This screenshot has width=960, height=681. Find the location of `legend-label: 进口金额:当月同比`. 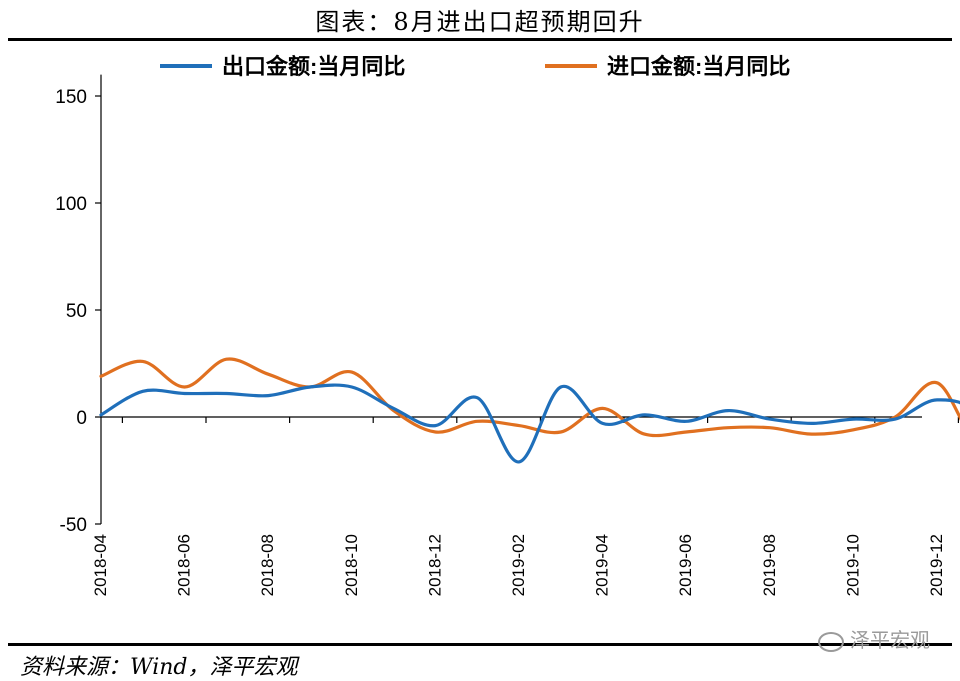

legend-label: 进口金额:当月同比 is located at coordinates (698, 66).